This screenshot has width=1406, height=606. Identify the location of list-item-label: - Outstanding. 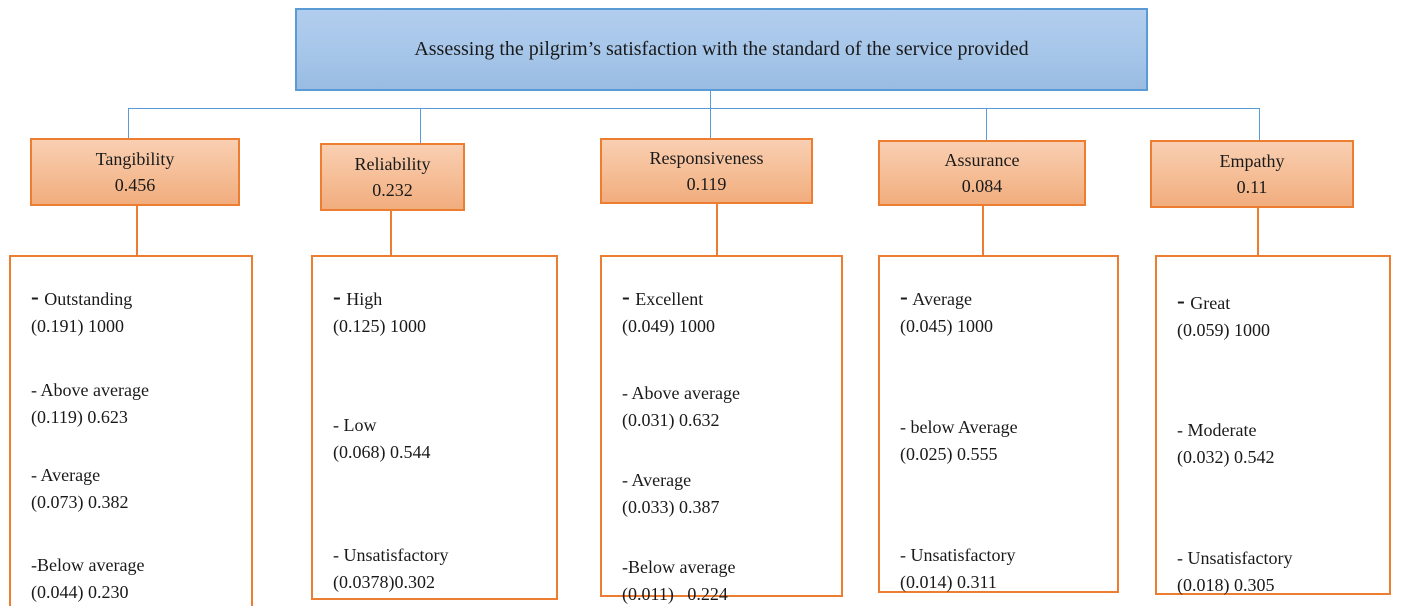
(82, 297).